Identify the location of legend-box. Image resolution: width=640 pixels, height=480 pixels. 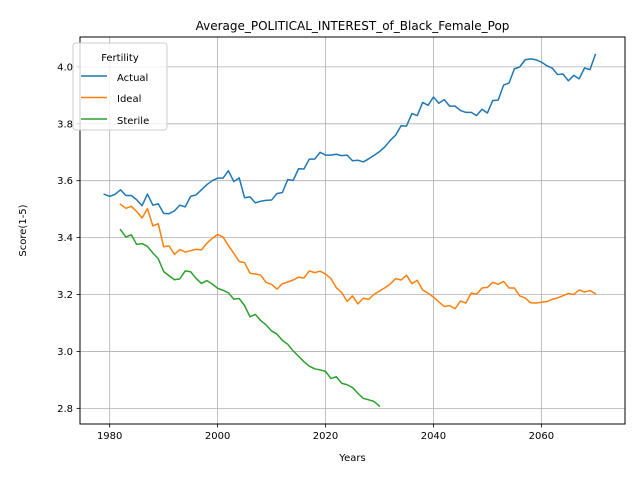
(120, 86).